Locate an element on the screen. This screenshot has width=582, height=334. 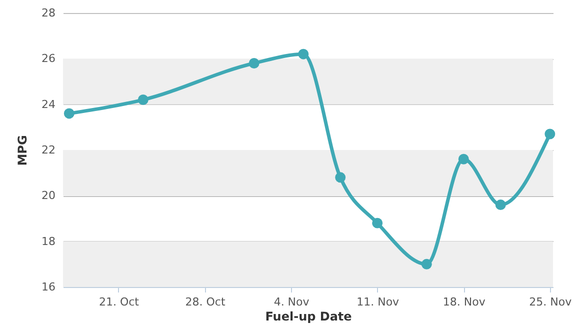
x-axis-title: Fuel-up Date is located at coordinates (308, 317).